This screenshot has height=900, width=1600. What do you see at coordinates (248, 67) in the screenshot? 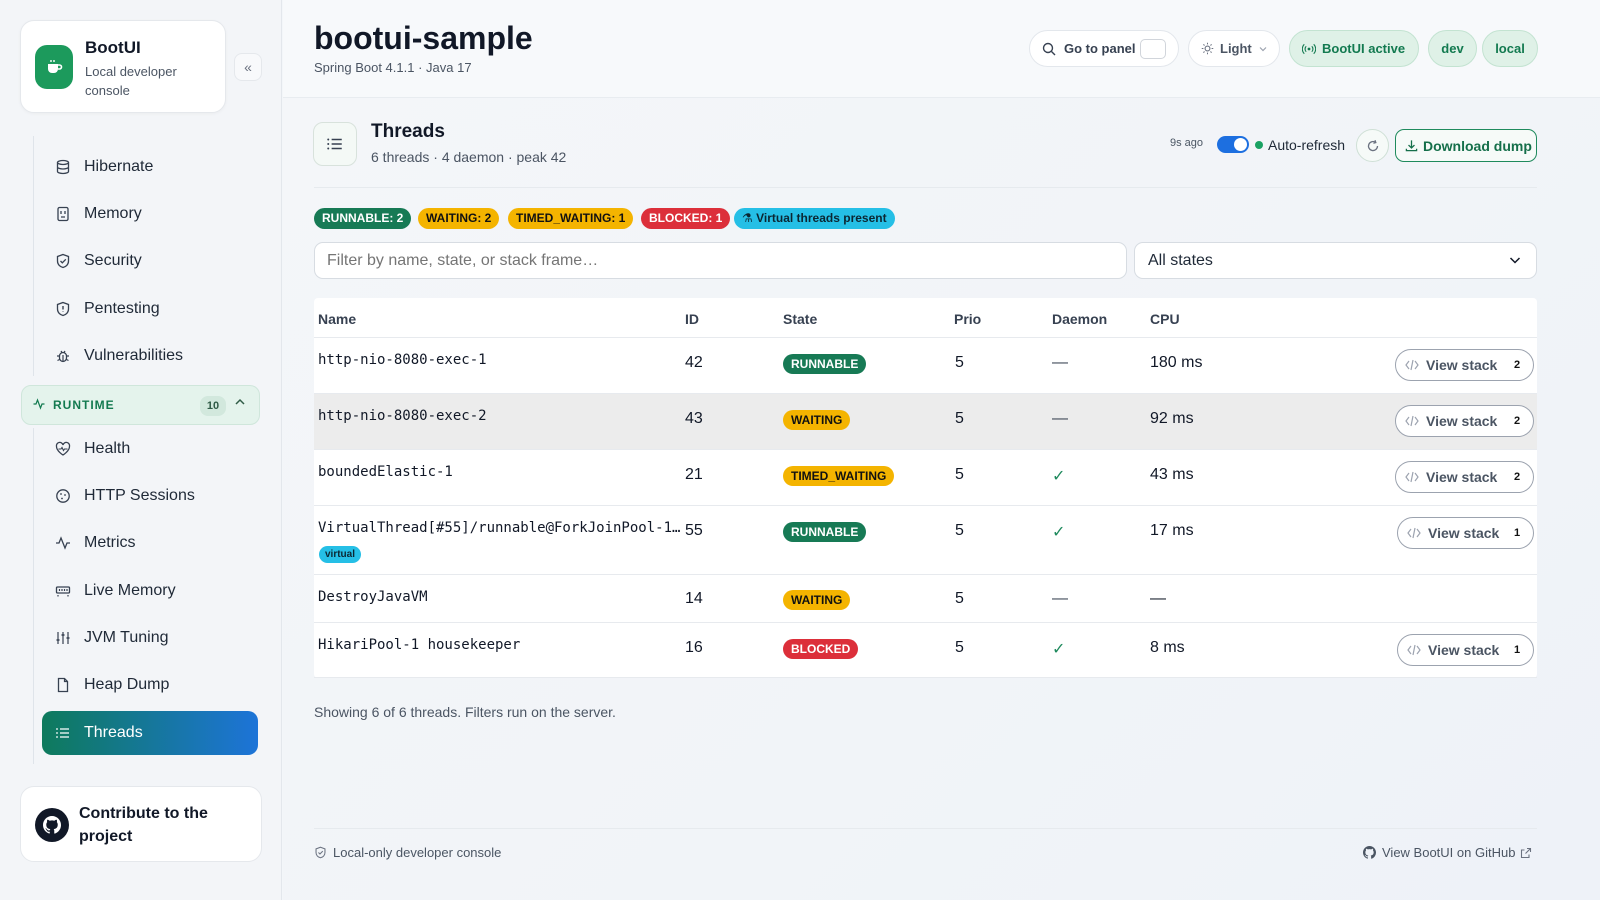
I see `collapse-sidebar-button: «` at bounding box center [248, 67].